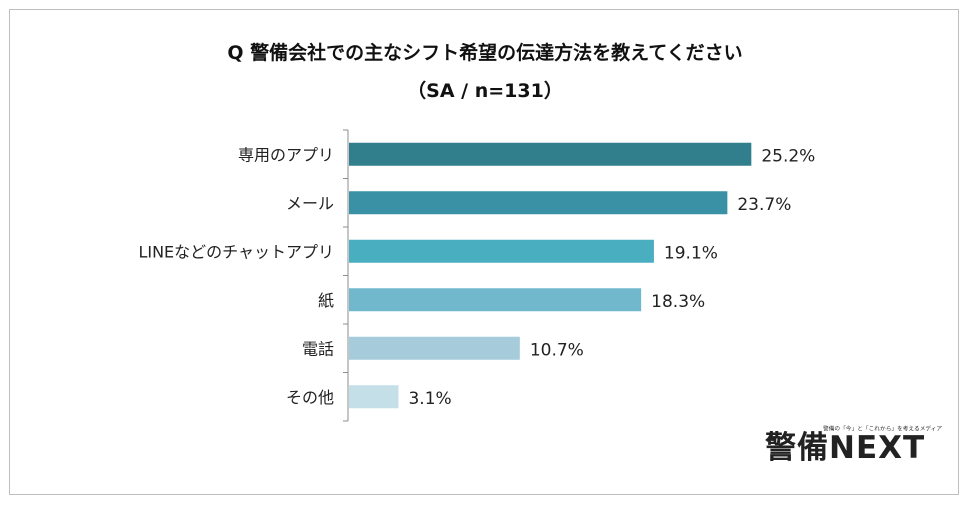  What do you see at coordinates (318, 348) in the screenshot?
I see `category-label: 電話` at bounding box center [318, 348].